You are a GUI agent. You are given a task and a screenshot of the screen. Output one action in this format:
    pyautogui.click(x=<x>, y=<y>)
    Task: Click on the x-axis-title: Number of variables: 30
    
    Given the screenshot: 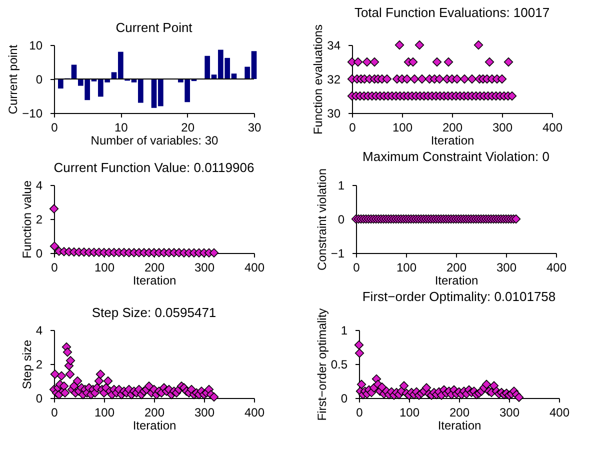 What is the action you would take?
    pyautogui.click(x=154, y=141)
    